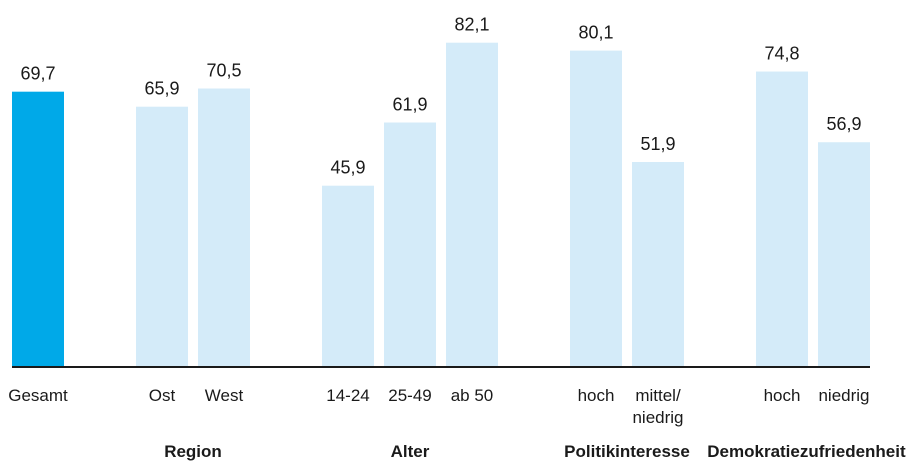  I want to click on category-label-mittel-niedrig-7: mittel/niedrig, so click(657, 406).